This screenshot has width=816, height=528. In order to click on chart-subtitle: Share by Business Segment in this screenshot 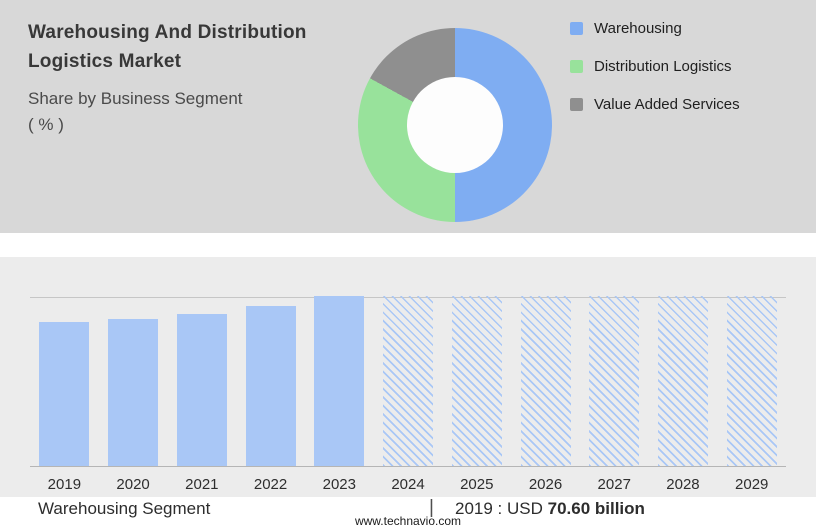, I will do `click(135, 98)`.